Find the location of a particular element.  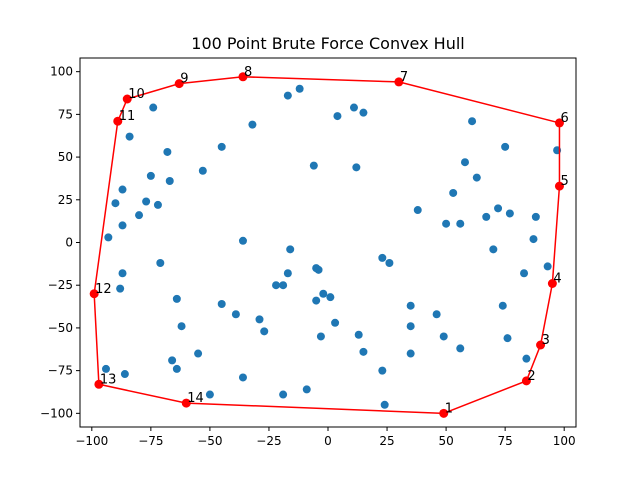

x-axis: −100 −75 −50 −25 0 25 50 75 100 is located at coordinates (325, 437).